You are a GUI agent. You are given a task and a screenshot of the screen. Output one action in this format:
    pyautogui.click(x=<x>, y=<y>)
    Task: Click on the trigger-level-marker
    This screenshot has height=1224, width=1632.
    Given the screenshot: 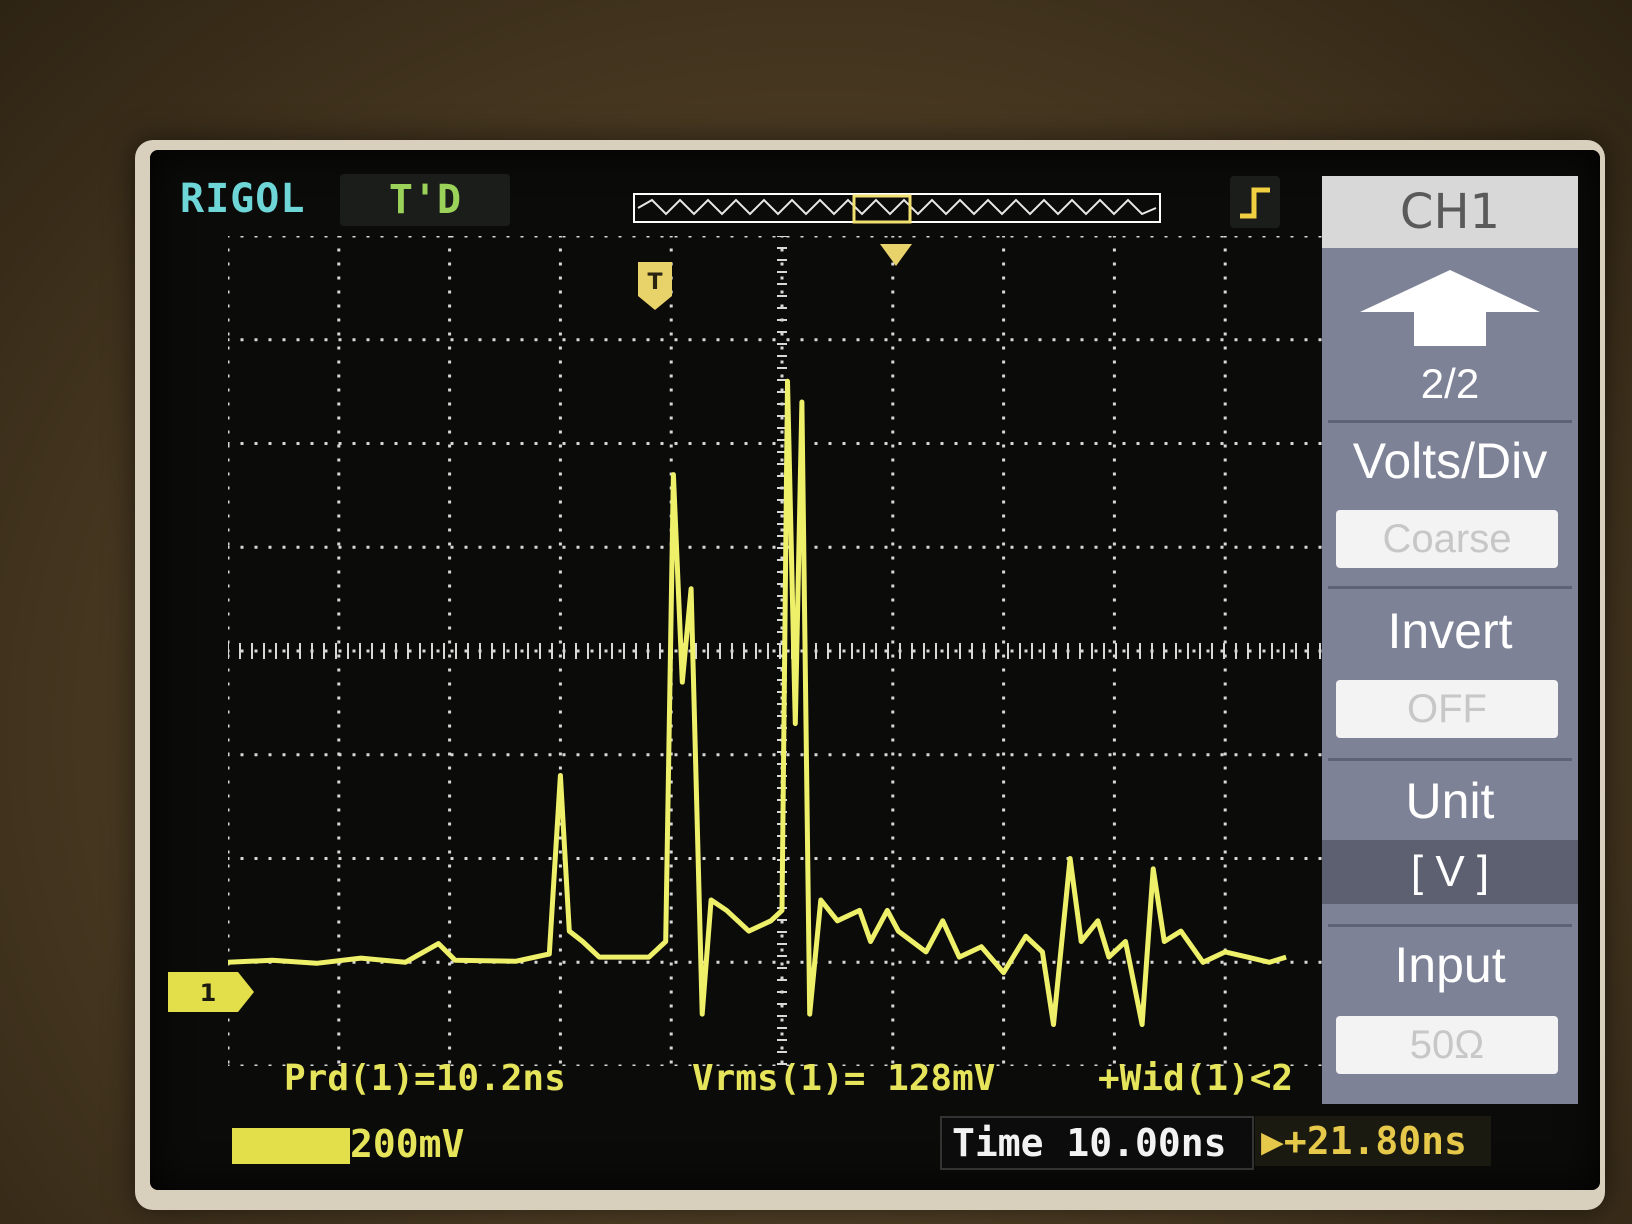 What is the action you would take?
    pyautogui.click(x=896, y=255)
    